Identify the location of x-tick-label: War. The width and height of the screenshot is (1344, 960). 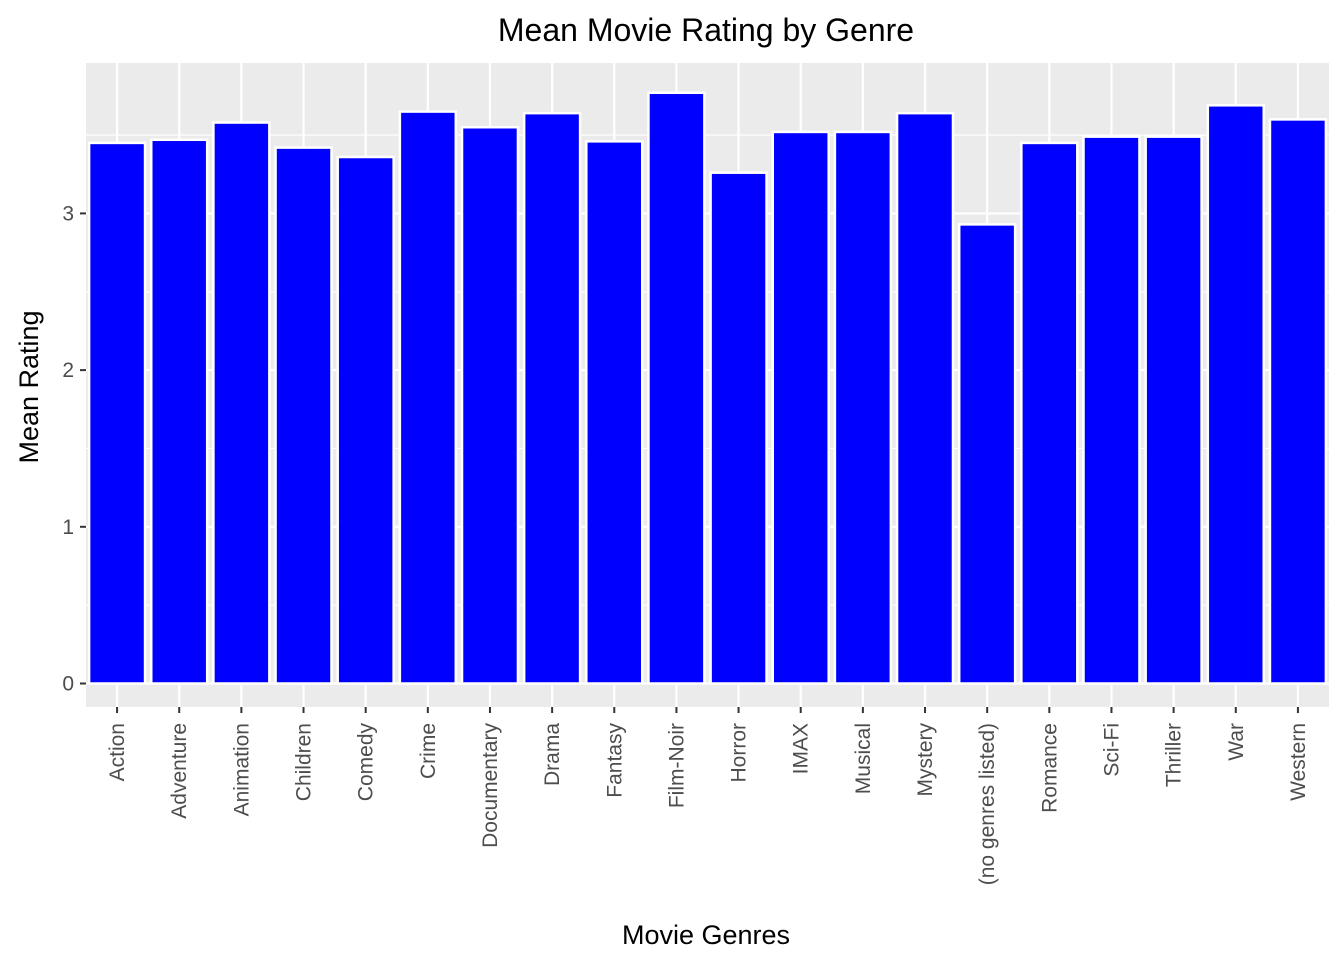
(1236, 742).